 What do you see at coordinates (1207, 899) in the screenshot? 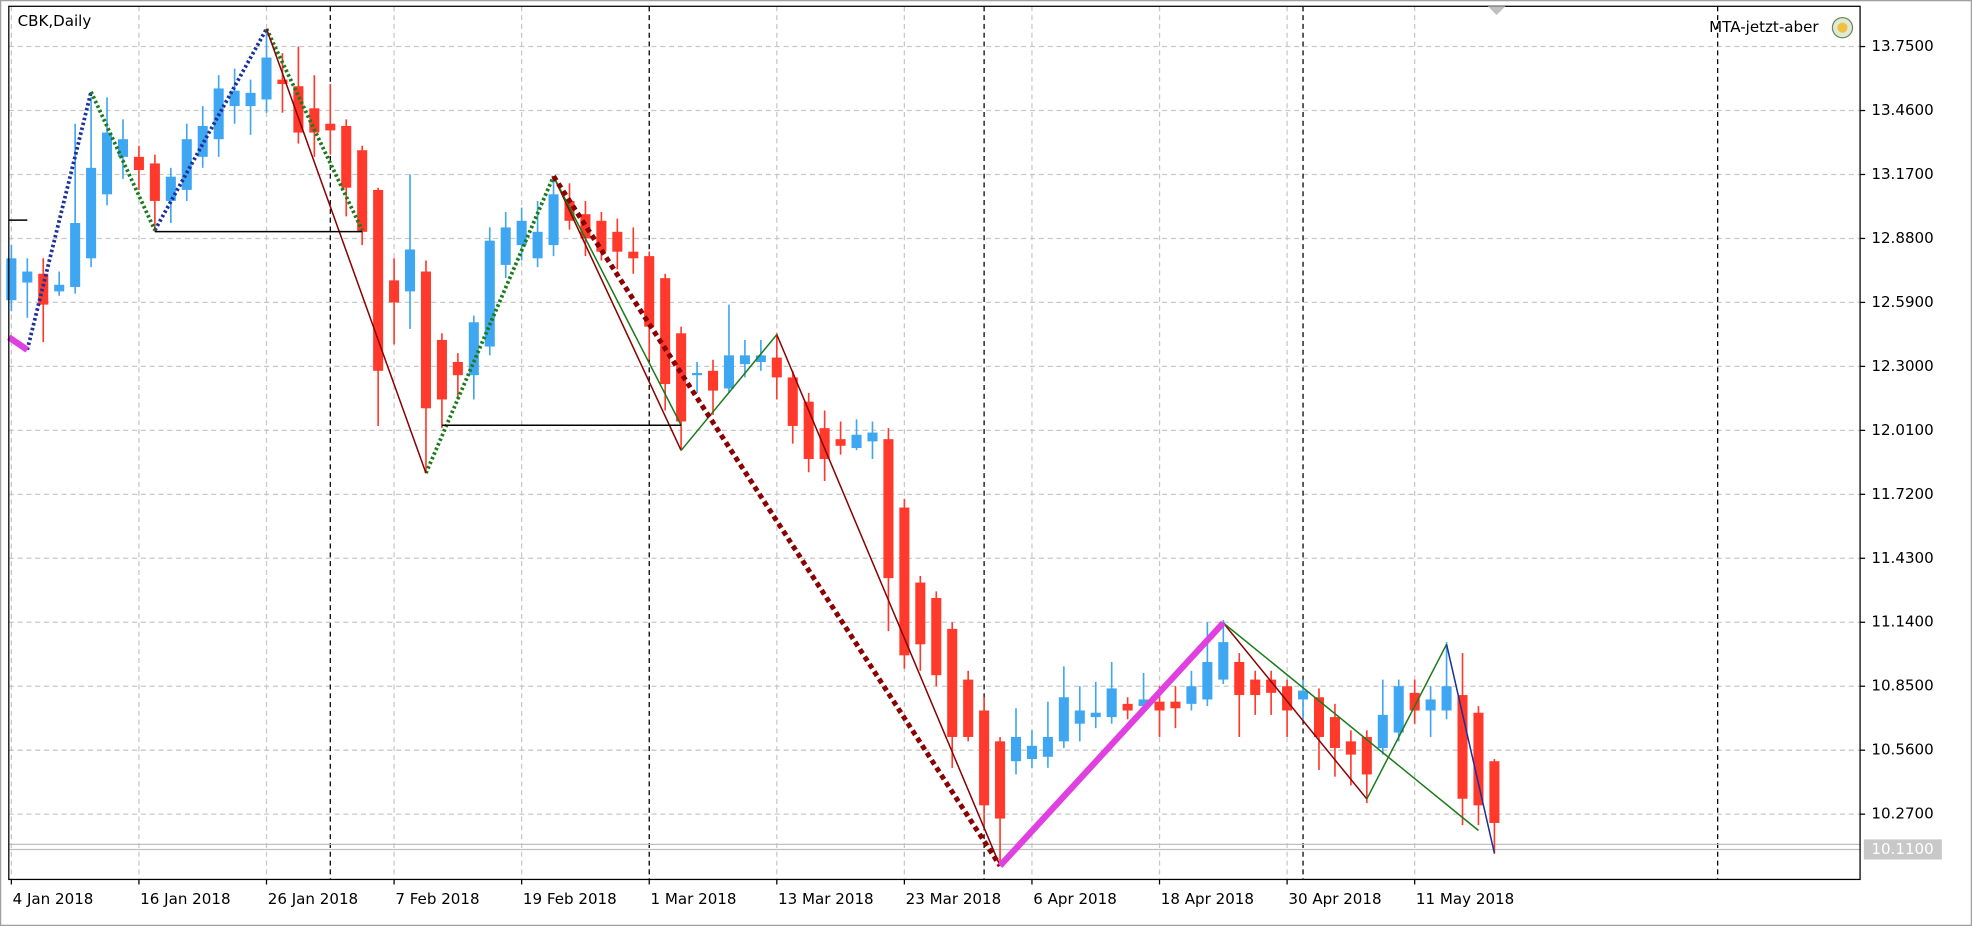
I see `x-tick-label: 18 Apr 2018` at bounding box center [1207, 899].